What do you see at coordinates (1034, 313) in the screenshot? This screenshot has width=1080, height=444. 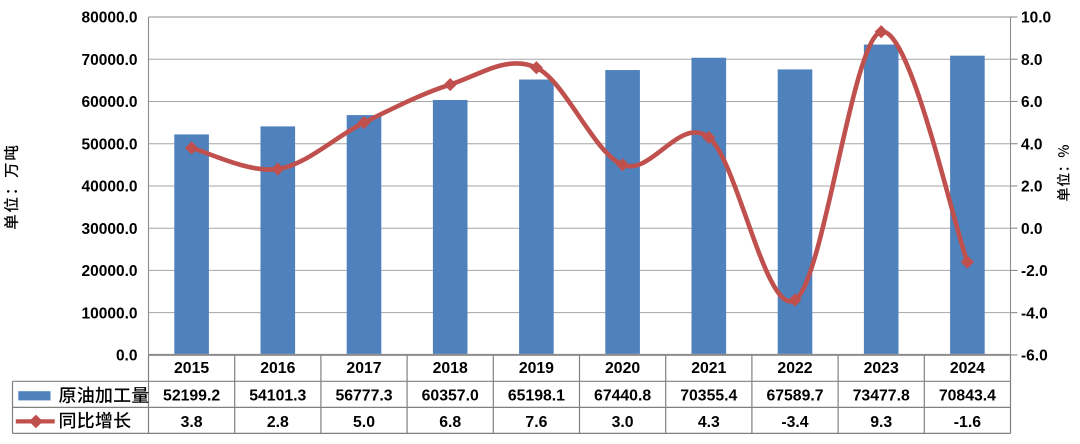 I see `svg-text: -4.0` at bounding box center [1034, 313].